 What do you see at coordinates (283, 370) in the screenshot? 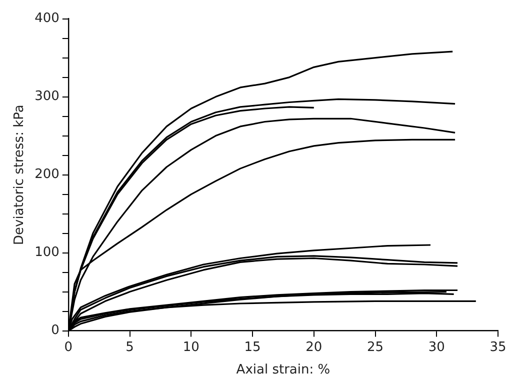
I see `x-axis-title: Axial strain: %` at bounding box center [283, 370].